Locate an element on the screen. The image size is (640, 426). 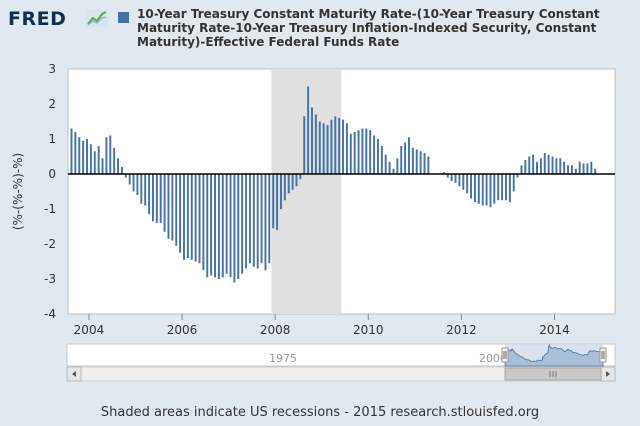
y-tick-label: -3 is located at coordinates (50, 279).